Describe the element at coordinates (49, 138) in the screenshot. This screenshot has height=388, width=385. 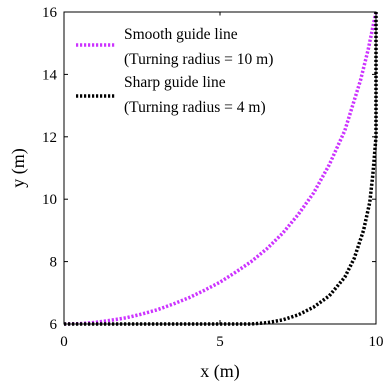
I see `y-tick-label: 12` at that location.